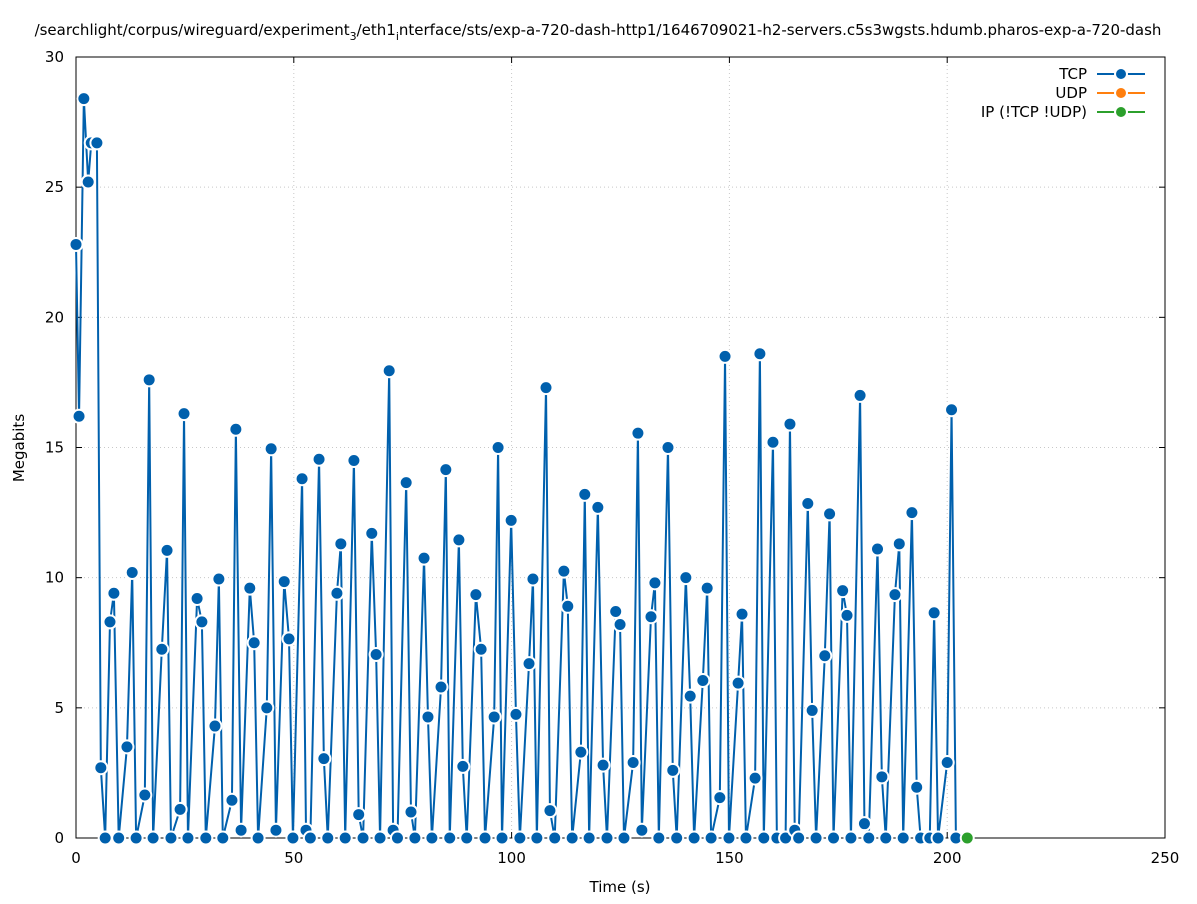 The height and width of the screenshot is (904, 1197). Describe the element at coordinates (76, 858) in the screenshot. I see `x-tick-label: 0` at that location.